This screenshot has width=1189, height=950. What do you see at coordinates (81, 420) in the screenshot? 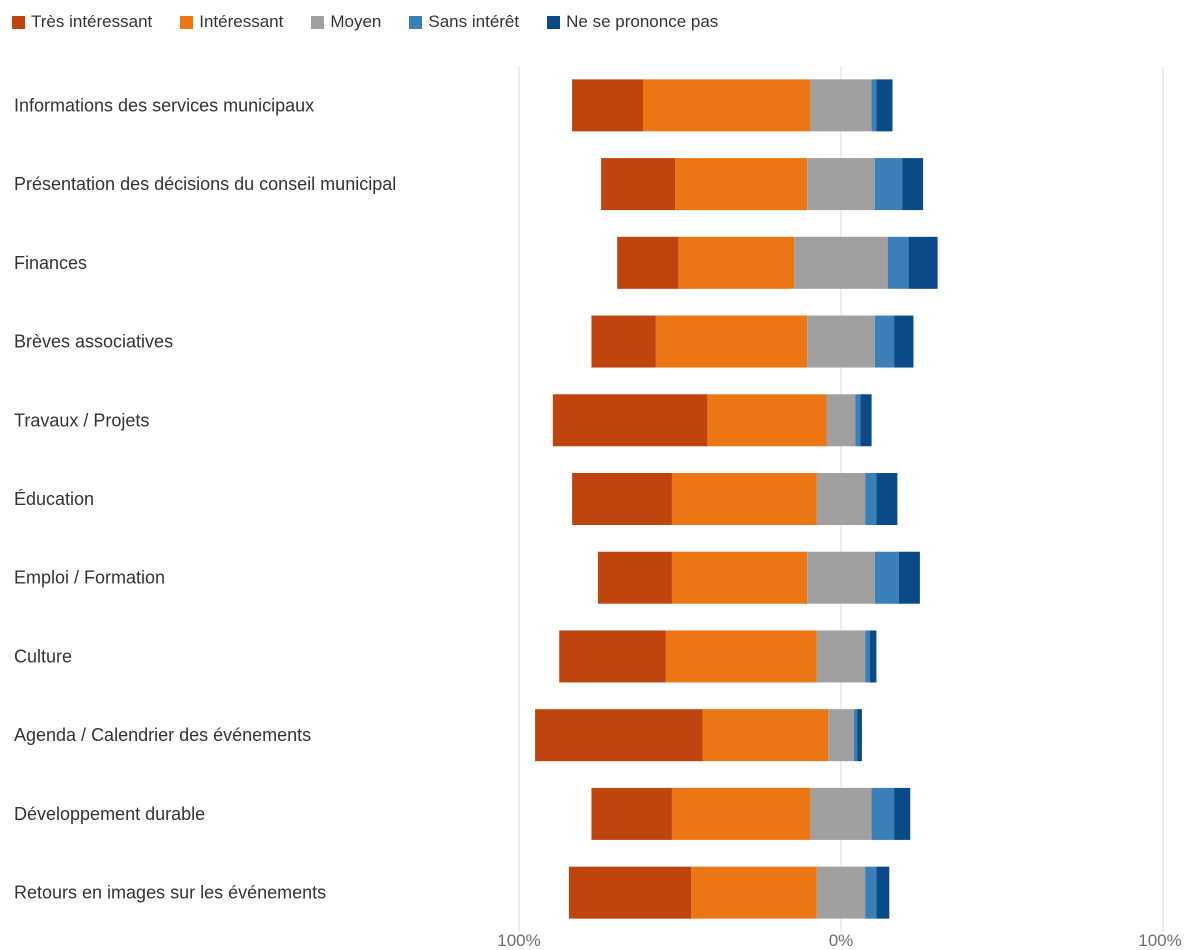
I see `category-label: Travaux / Projets` at bounding box center [81, 420].